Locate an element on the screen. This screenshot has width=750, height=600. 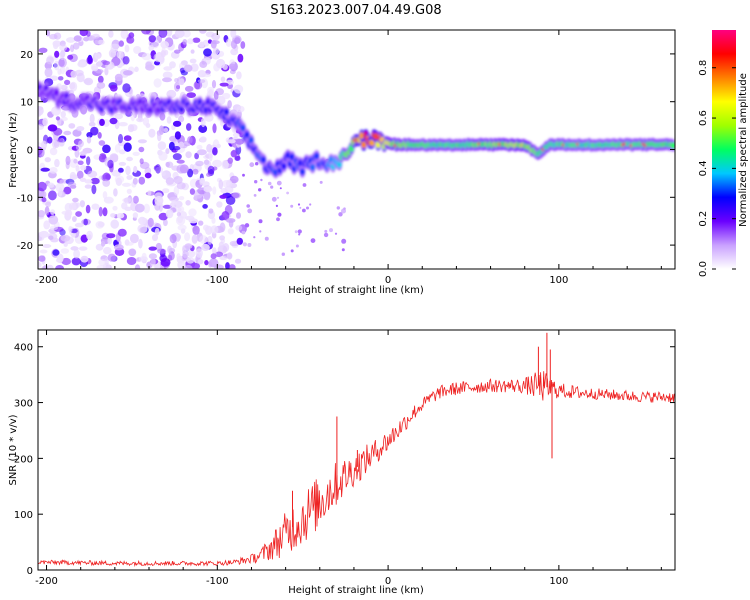
x-tick-label: -100 is located at coordinates (217, 280).